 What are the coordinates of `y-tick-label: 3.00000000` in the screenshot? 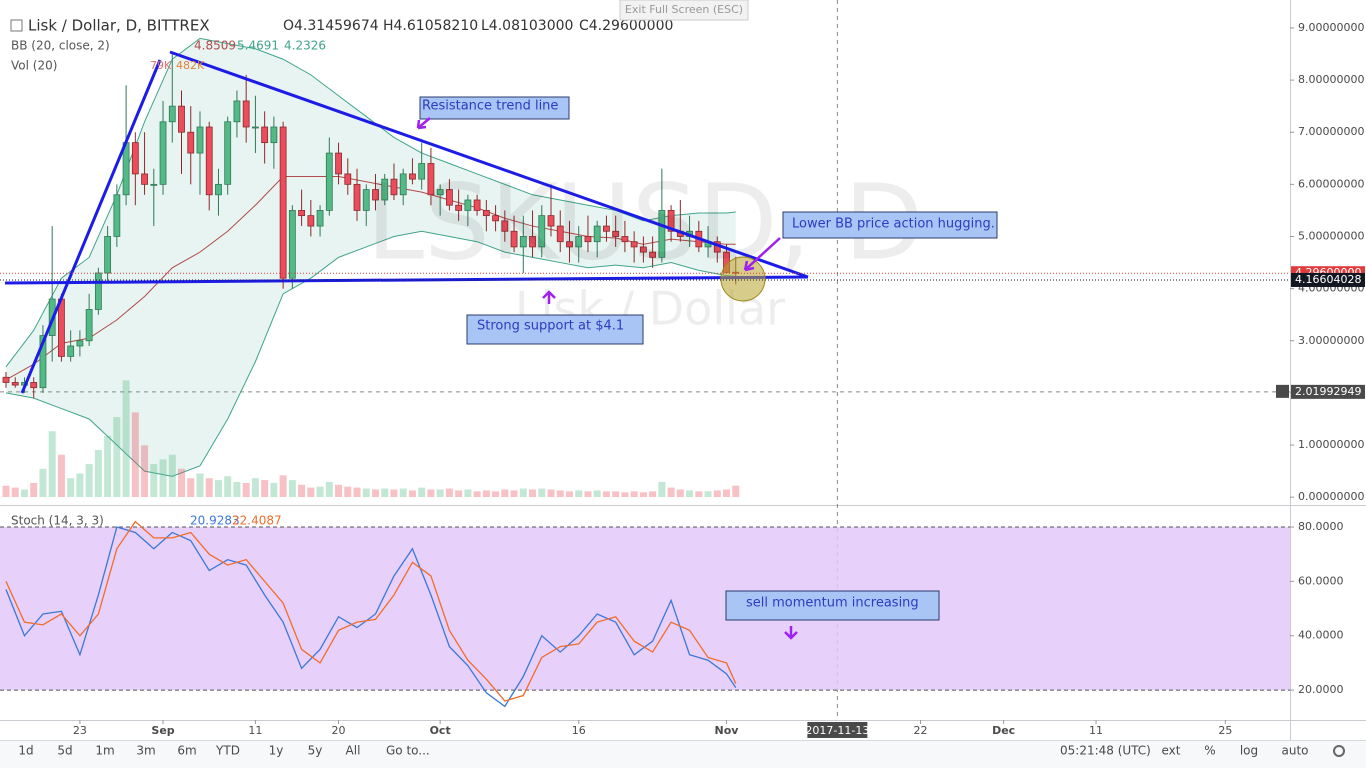 It's located at (1331, 340).